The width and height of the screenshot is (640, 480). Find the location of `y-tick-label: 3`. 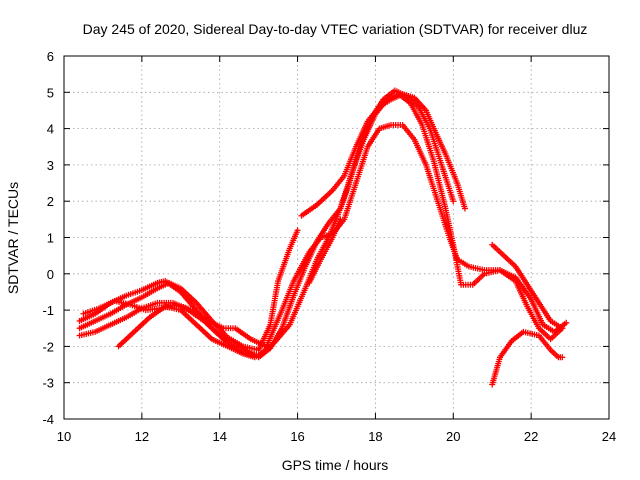

y-tick-label: 3 is located at coordinates (50, 165).